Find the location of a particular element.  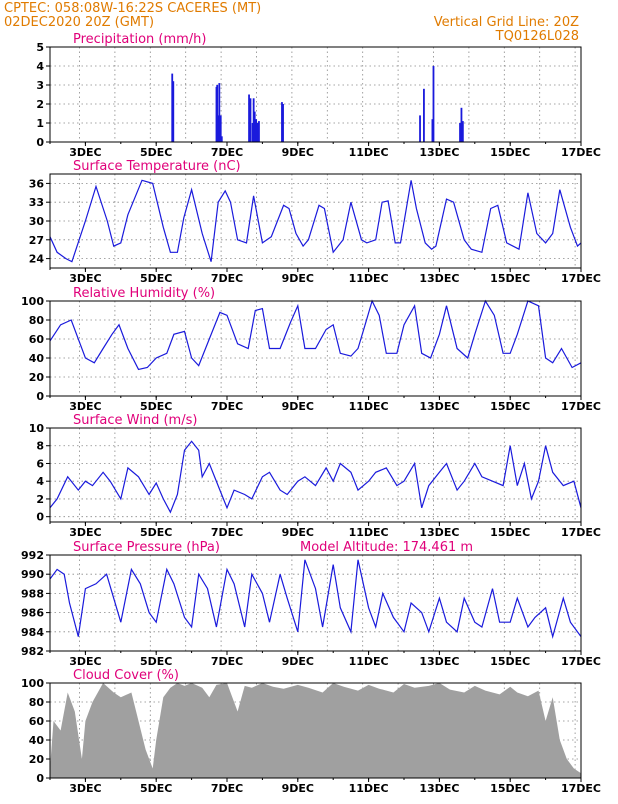

cloud-ytick-label: 60 is located at coordinates (37, 721).